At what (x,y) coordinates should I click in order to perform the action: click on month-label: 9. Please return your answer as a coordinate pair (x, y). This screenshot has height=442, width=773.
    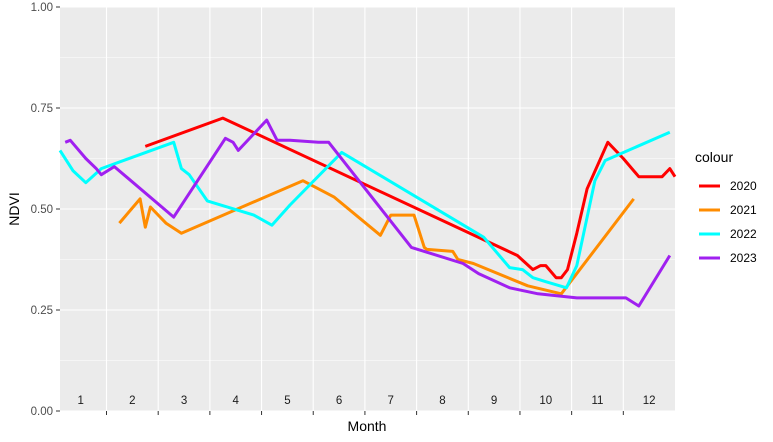
    Looking at the image, I should click on (494, 401).